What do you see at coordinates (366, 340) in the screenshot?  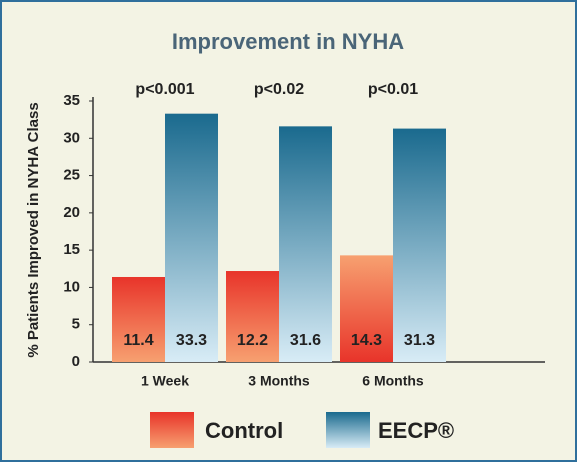 I see `data-label: 14.3` at bounding box center [366, 340].